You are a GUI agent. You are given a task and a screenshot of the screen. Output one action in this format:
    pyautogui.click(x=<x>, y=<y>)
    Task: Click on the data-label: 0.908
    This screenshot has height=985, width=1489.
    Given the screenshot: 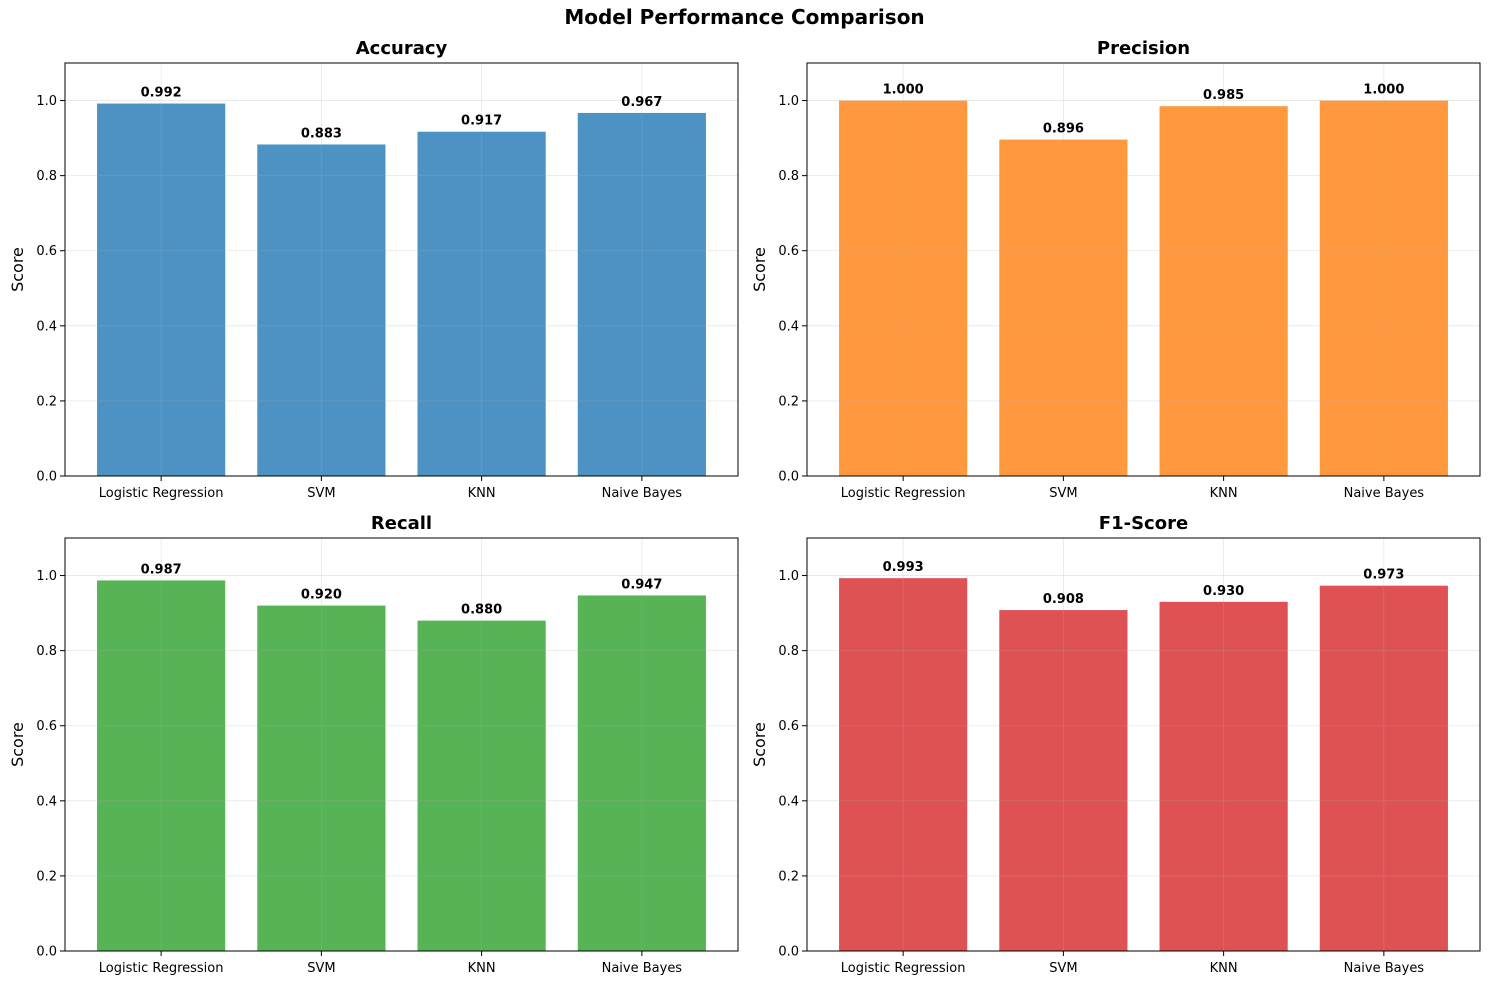 What is the action you would take?
    pyautogui.click(x=1063, y=599)
    